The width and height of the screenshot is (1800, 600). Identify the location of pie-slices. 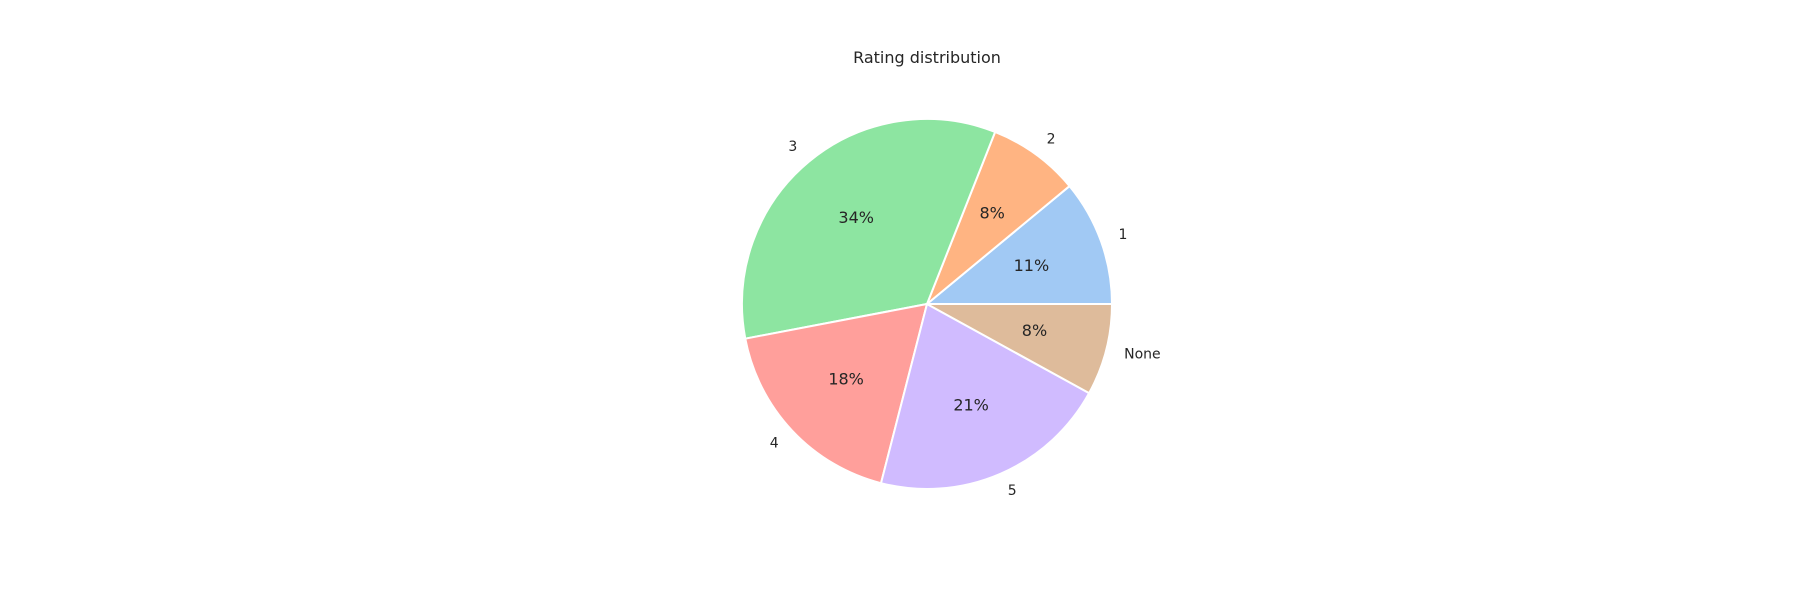
(927, 304).